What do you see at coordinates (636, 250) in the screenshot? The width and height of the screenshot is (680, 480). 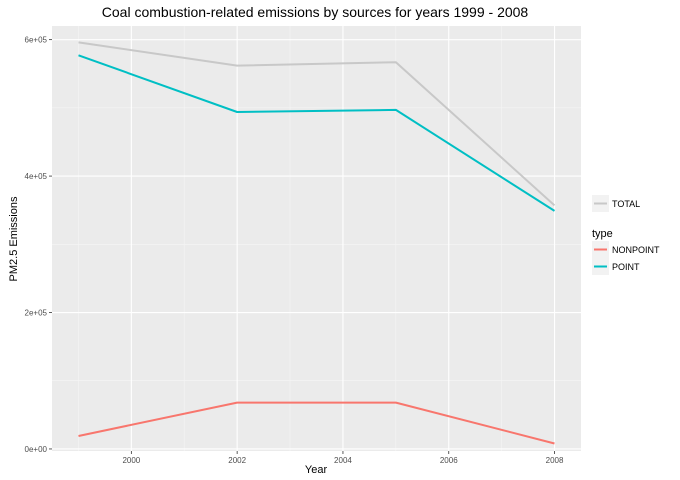 I see `legend-label-nonpoint: NONPOINT` at bounding box center [636, 250].